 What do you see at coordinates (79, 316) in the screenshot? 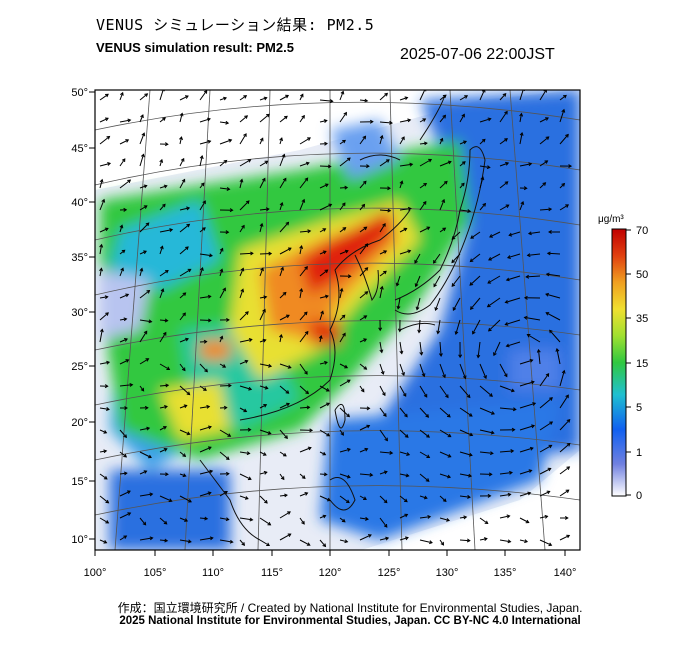
I see `lat-tick-labels: 50° 45° 40° 35° 30° 25° 20° 15° 10°` at bounding box center [79, 316].